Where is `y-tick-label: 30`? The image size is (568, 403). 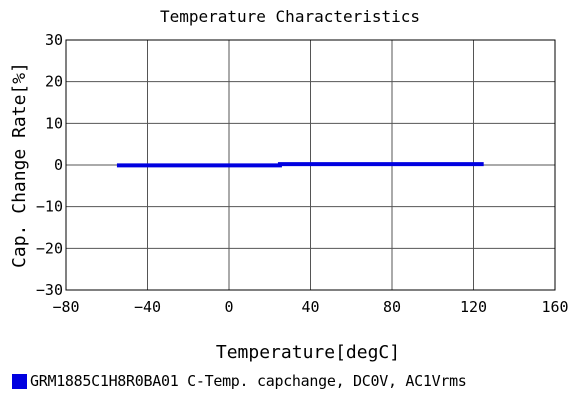 y-tick-label: 30 is located at coordinates (54, 40).